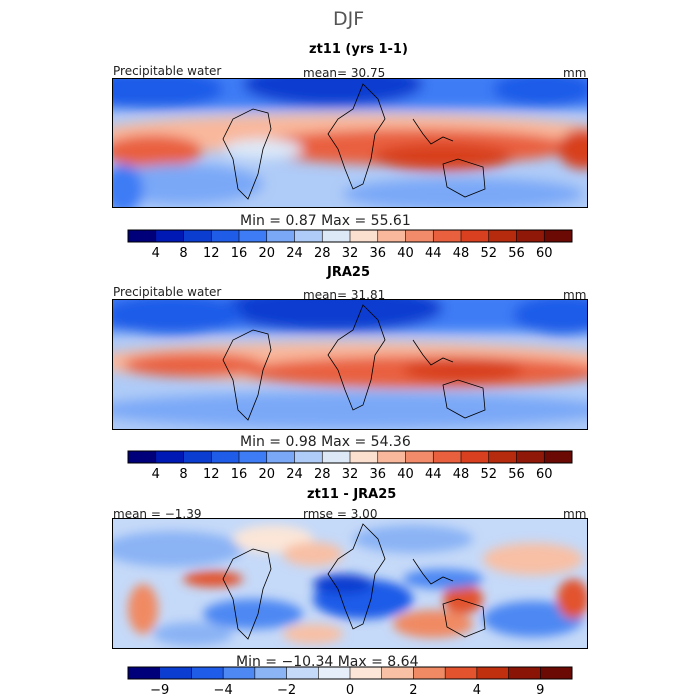 The width and height of the screenshot is (700, 700). I want to click on colorbar-tick-label: 2, so click(413, 690).